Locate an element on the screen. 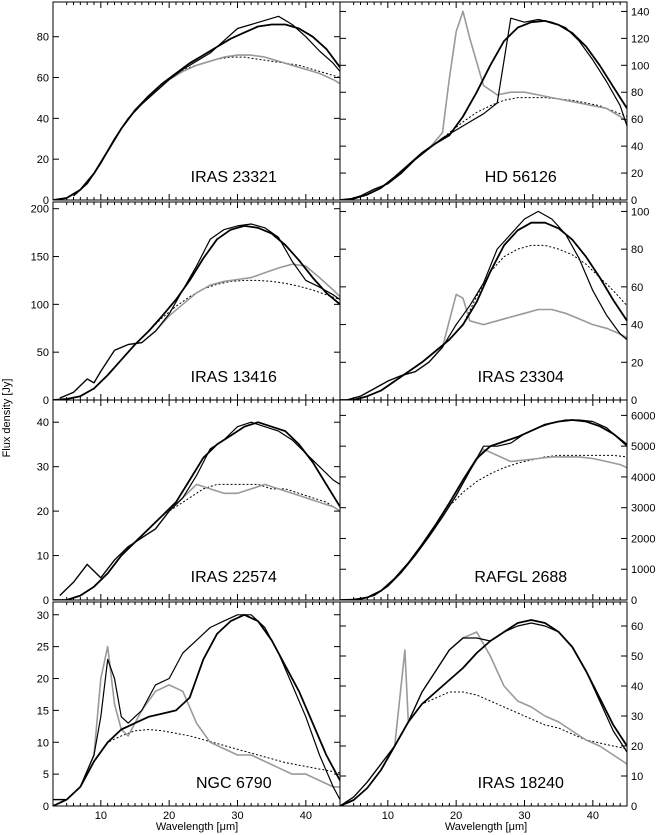 This screenshot has width=662, height=835. spectrum-panel: 0 50 100 150 200 IRAS 13416 is located at coordinates (186, 304).